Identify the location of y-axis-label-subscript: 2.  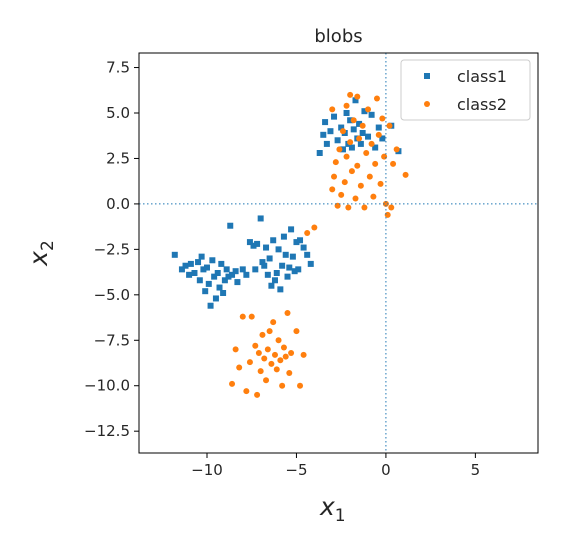
(48, 245).